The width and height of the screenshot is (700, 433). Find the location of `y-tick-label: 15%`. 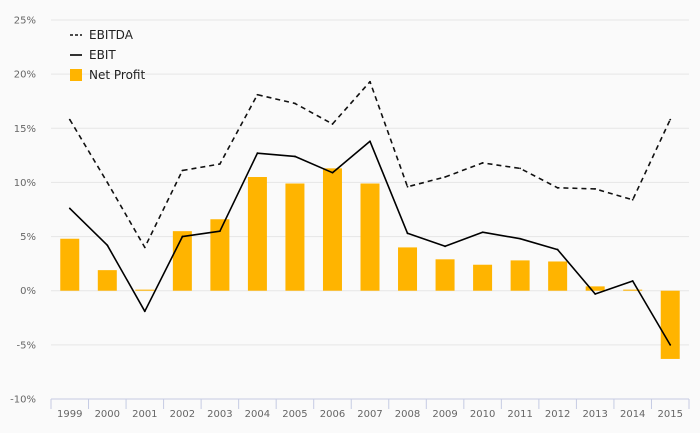

y-tick-label: 15% is located at coordinates (25, 129).